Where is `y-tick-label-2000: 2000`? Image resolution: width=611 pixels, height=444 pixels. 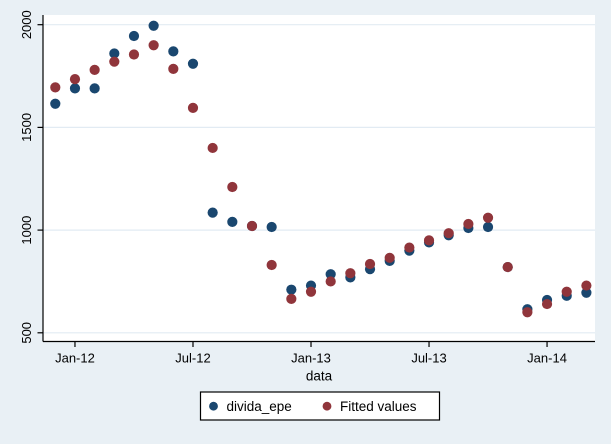
y-tick-label-2000: 2000 is located at coordinates (26, 24).